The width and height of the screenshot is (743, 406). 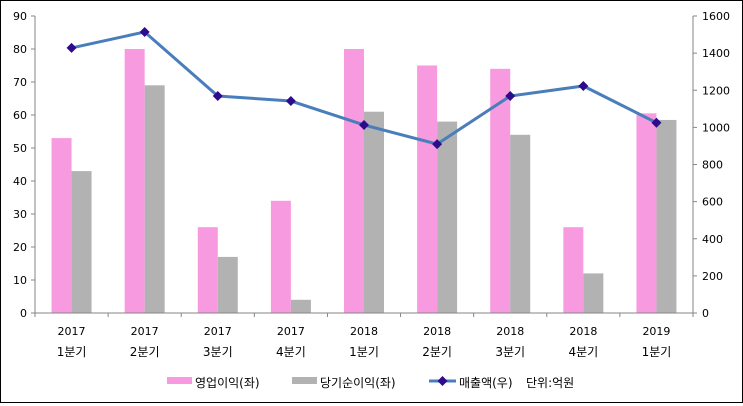 What do you see at coordinates (20, 148) in the screenshot?
I see `left-axis-tick-label: 50` at bounding box center [20, 148].